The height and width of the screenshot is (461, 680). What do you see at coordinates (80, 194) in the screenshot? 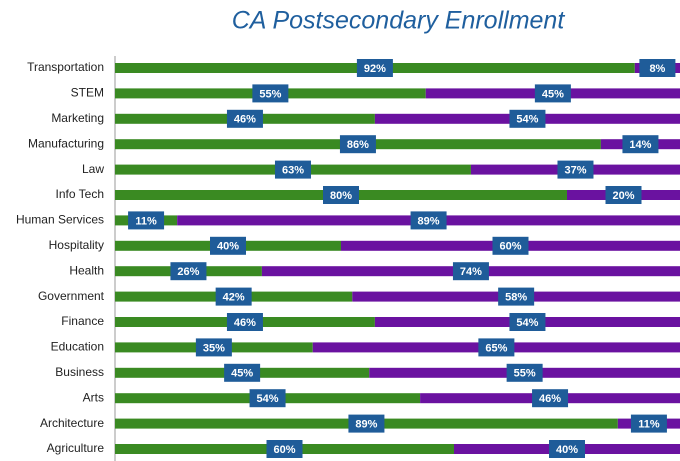
I see `y-tick-label: Info Tech` at bounding box center [80, 194].